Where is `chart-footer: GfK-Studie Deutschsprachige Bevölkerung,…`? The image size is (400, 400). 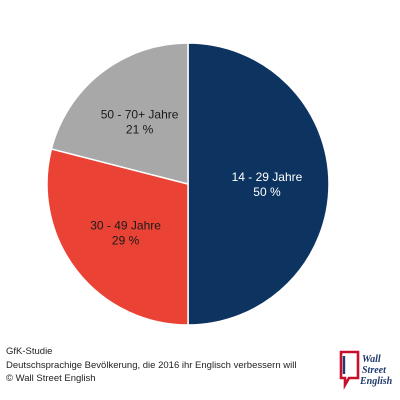
chart-footer: GfK-Studie Deutschsprachige Bevölkerung,… is located at coordinates (151, 365).